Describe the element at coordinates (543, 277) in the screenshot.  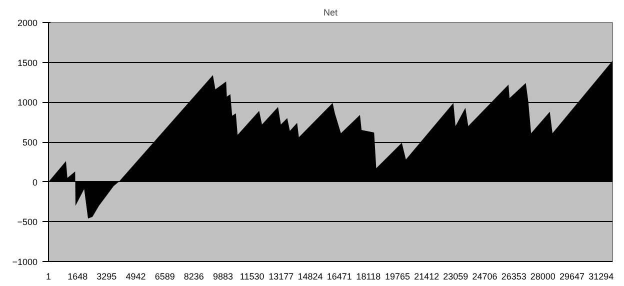
I see `x-tick-label: 28000` at that location.